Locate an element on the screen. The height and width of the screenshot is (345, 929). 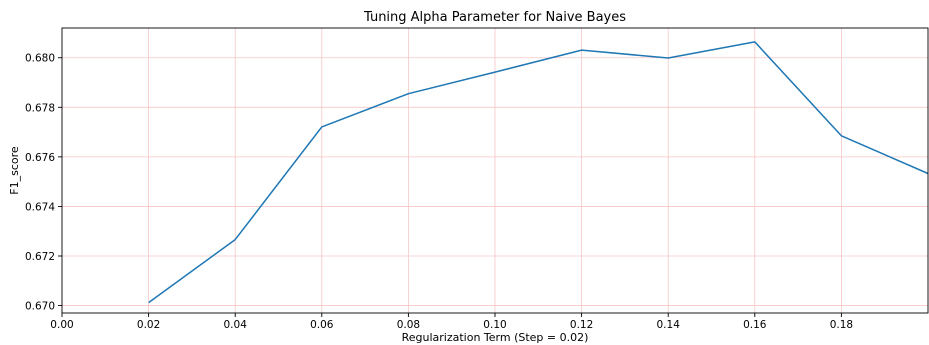
x-tick-label: 0.18 is located at coordinates (841, 325).